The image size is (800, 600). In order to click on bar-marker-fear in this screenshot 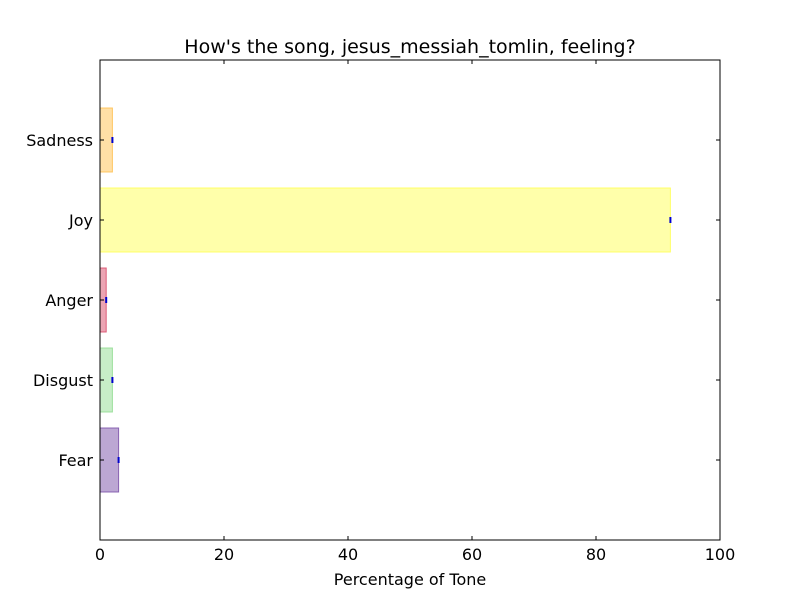, I will do `click(118, 460)`.